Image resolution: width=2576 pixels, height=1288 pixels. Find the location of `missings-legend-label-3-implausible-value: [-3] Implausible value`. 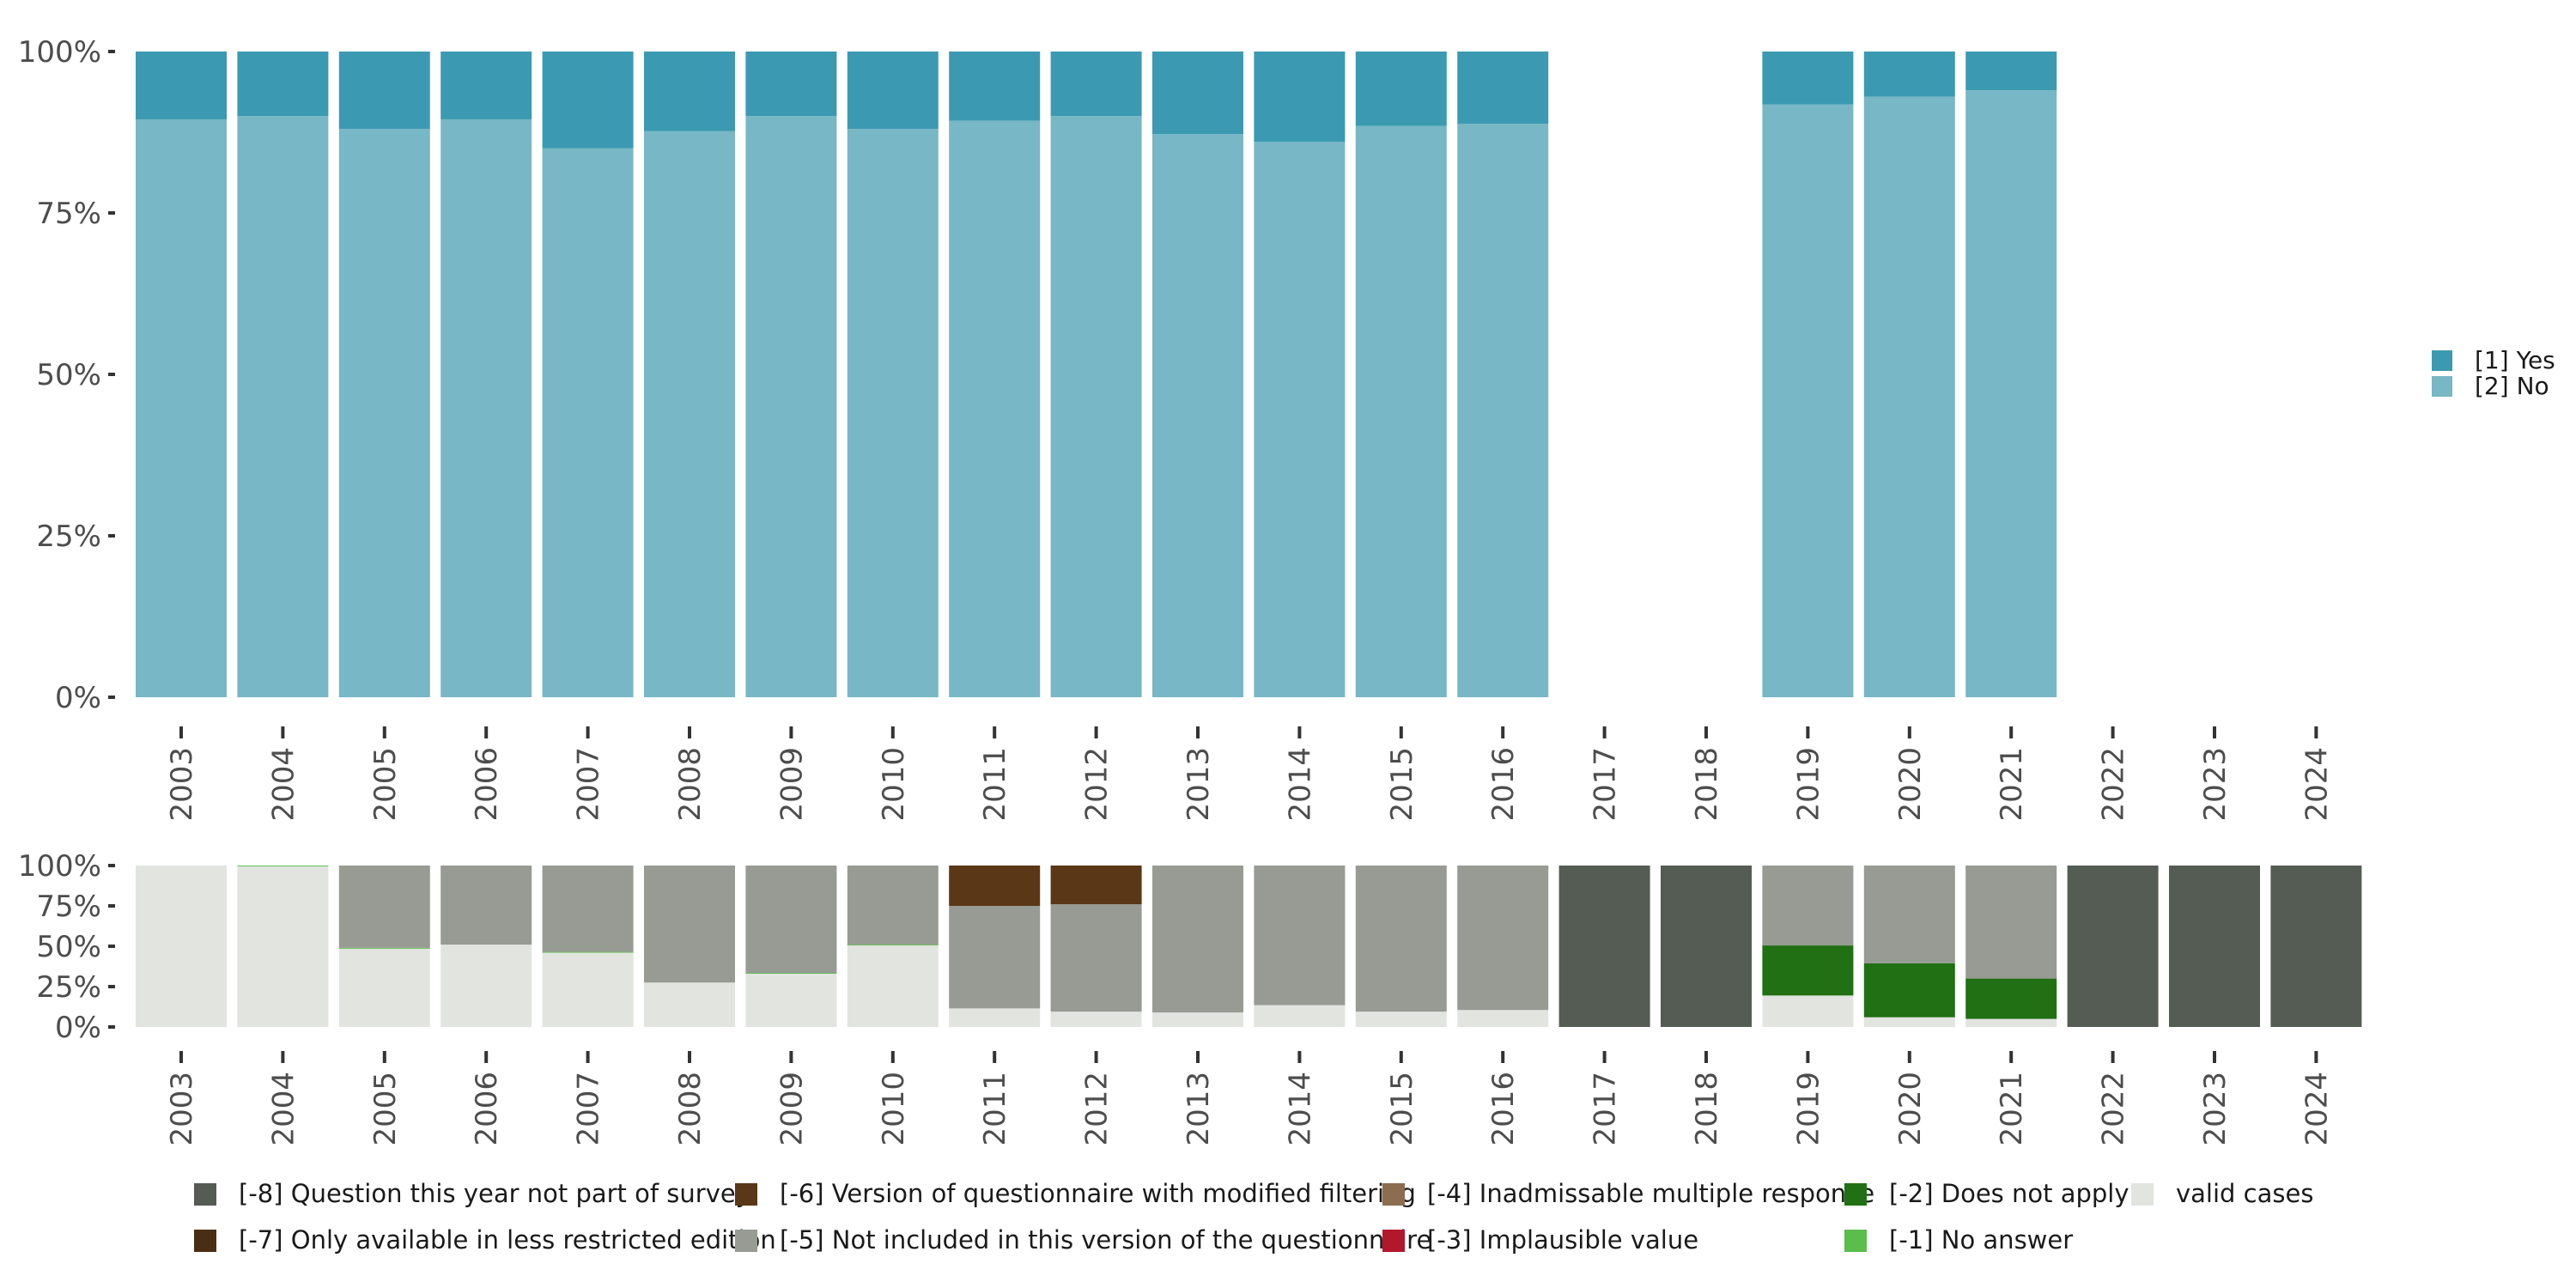

missings-legend-label-3-implausible-value: [-3] Implausible value is located at coordinates (1562, 1240).